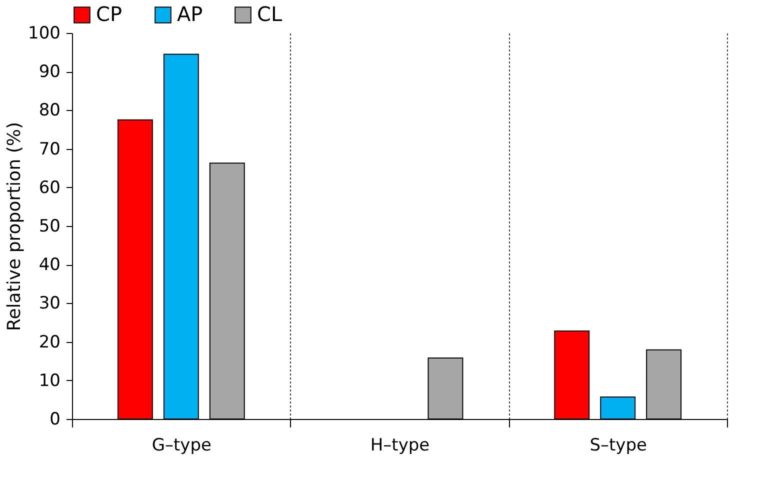 The height and width of the screenshot is (489, 772). What do you see at coordinates (49, 188) in the screenshot?
I see `y-tick-label: 60` at bounding box center [49, 188].